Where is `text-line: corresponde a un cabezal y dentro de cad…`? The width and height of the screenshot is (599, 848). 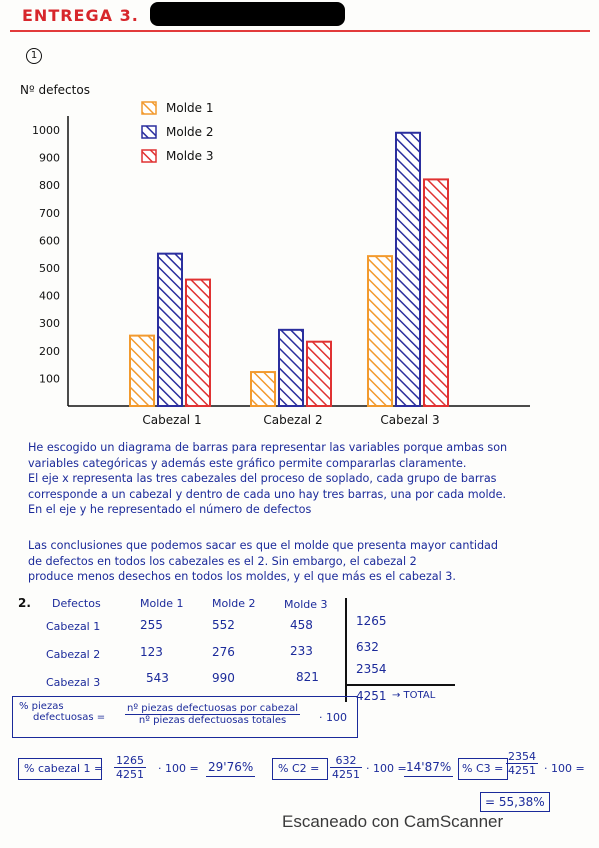
text-line: corresponde a un cabezal y dentro de cad… is located at coordinates (267, 494).